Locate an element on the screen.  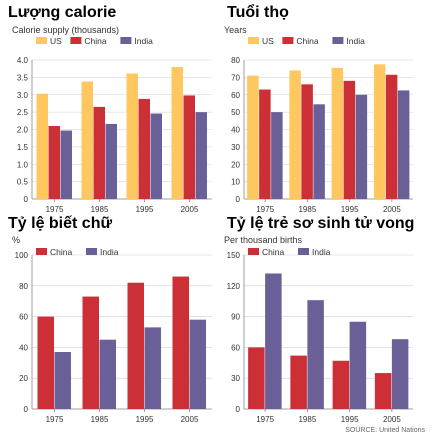
y-tick-label: 150 is located at coordinates (234, 255).